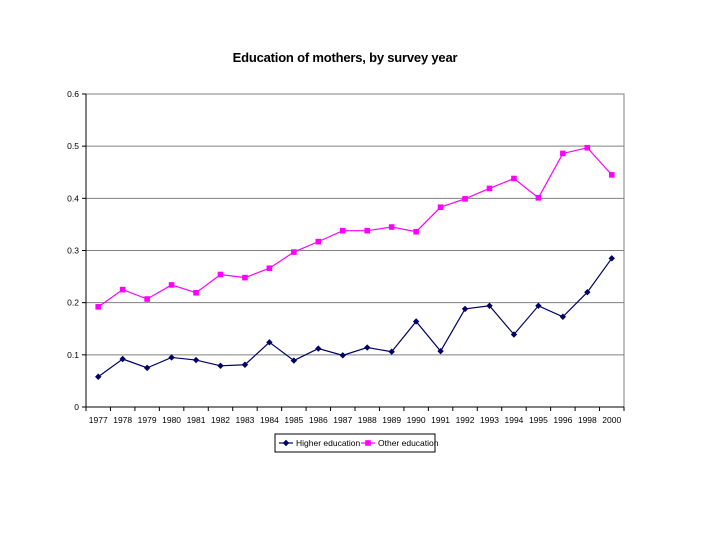  Describe the element at coordinates (73, 303) in the screenshot. I see `y-tick-label: 0.2` at that location.